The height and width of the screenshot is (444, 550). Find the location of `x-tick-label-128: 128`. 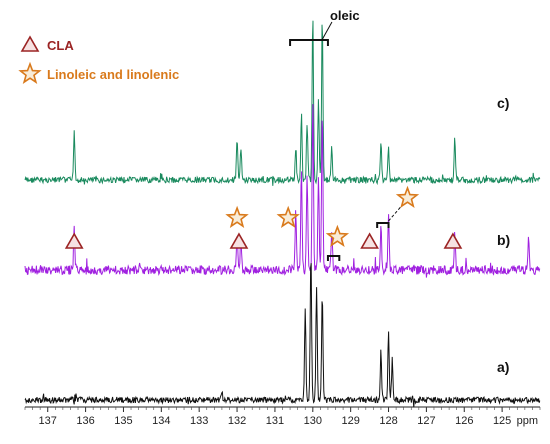

x-tick-label-128: 128 is located at coordinates (388, 421).